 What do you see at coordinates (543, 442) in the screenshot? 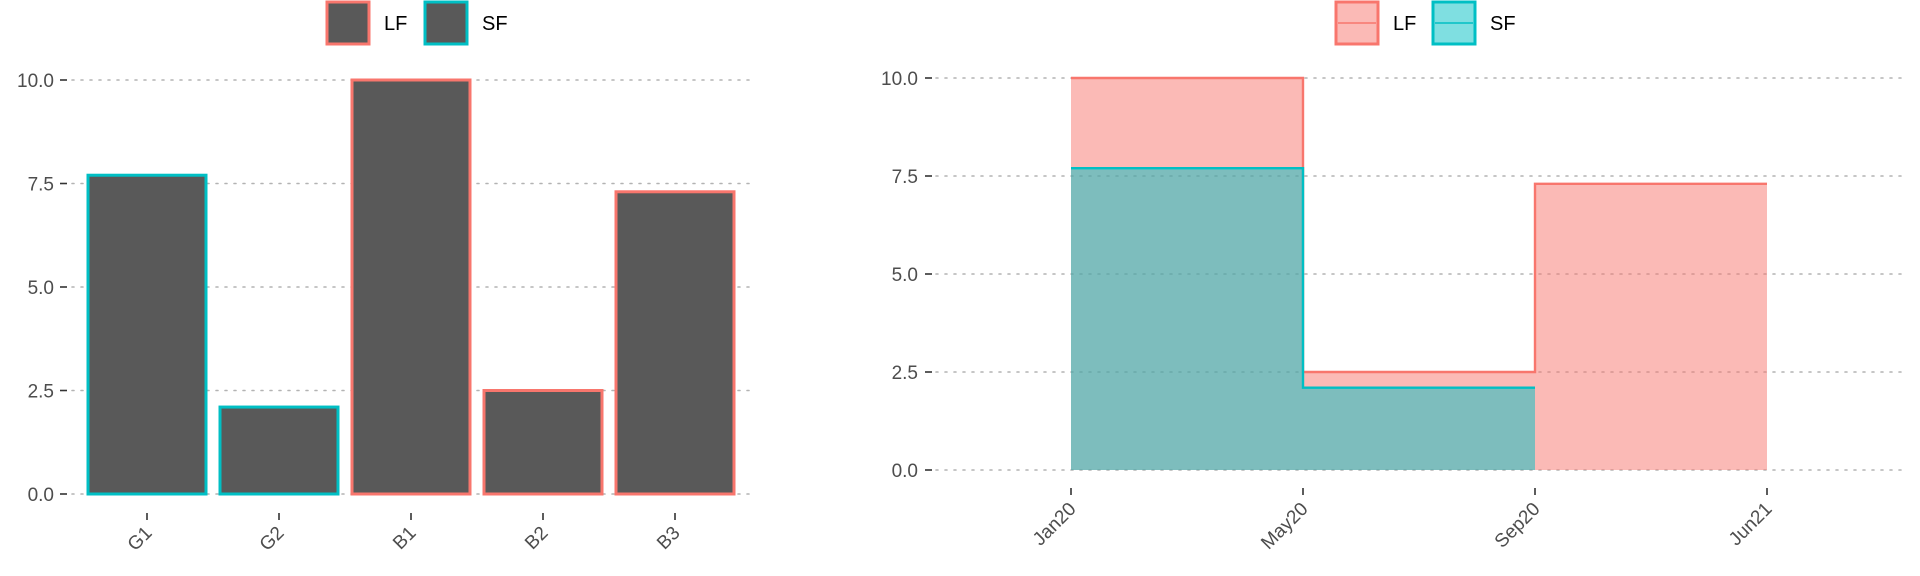
I see `bar-B2` at bounding box center [543, 442].